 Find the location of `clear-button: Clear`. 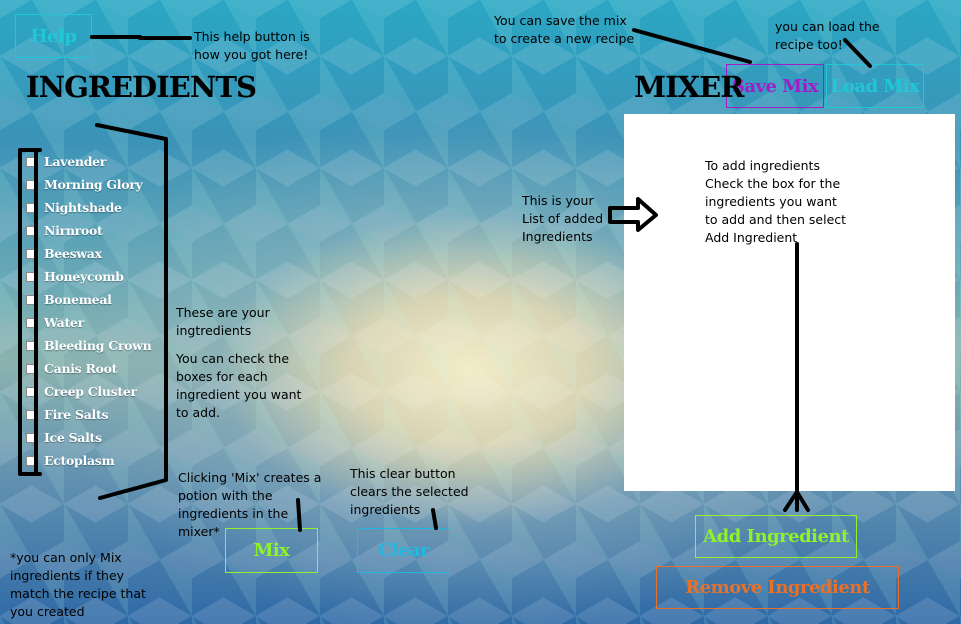

clear-button: Clear is located at coordinates (403, 550).